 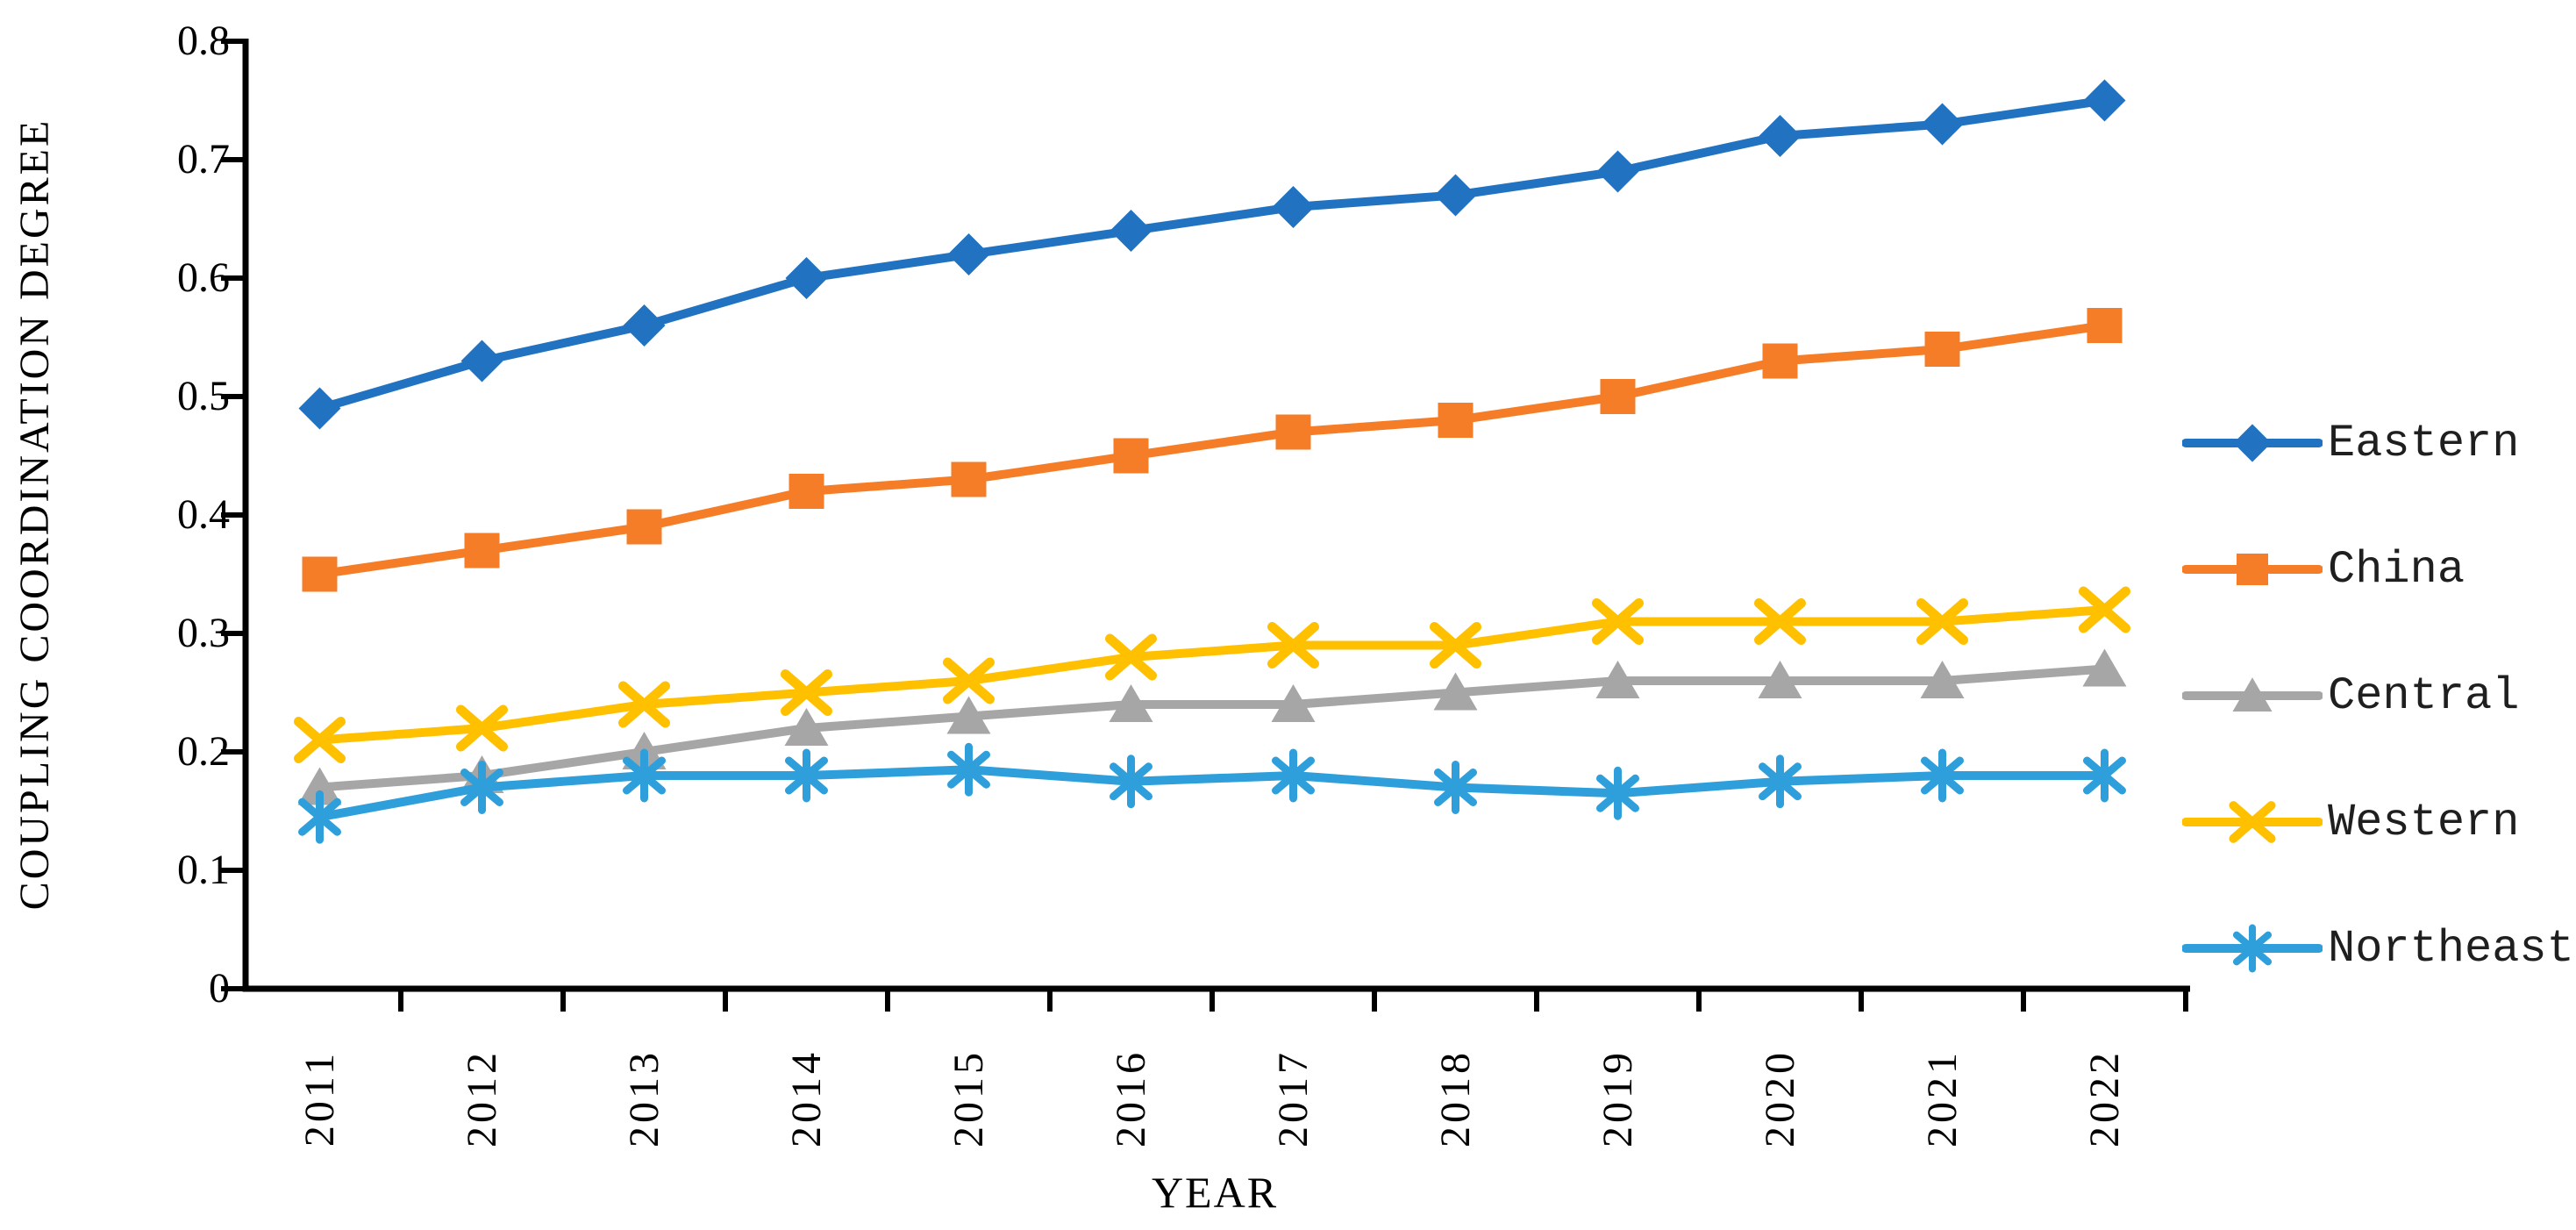 I want to click on x-axis-title: YEAR, so click(x=1215, y=1192).